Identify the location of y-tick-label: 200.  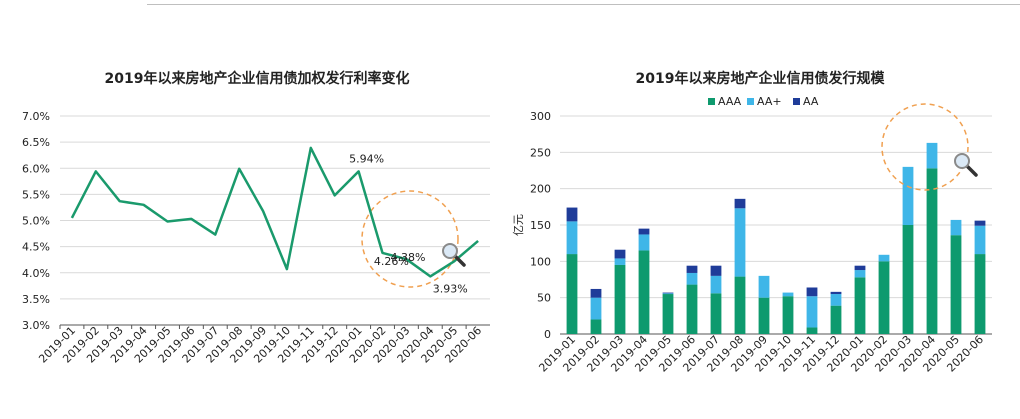
(540, 189).